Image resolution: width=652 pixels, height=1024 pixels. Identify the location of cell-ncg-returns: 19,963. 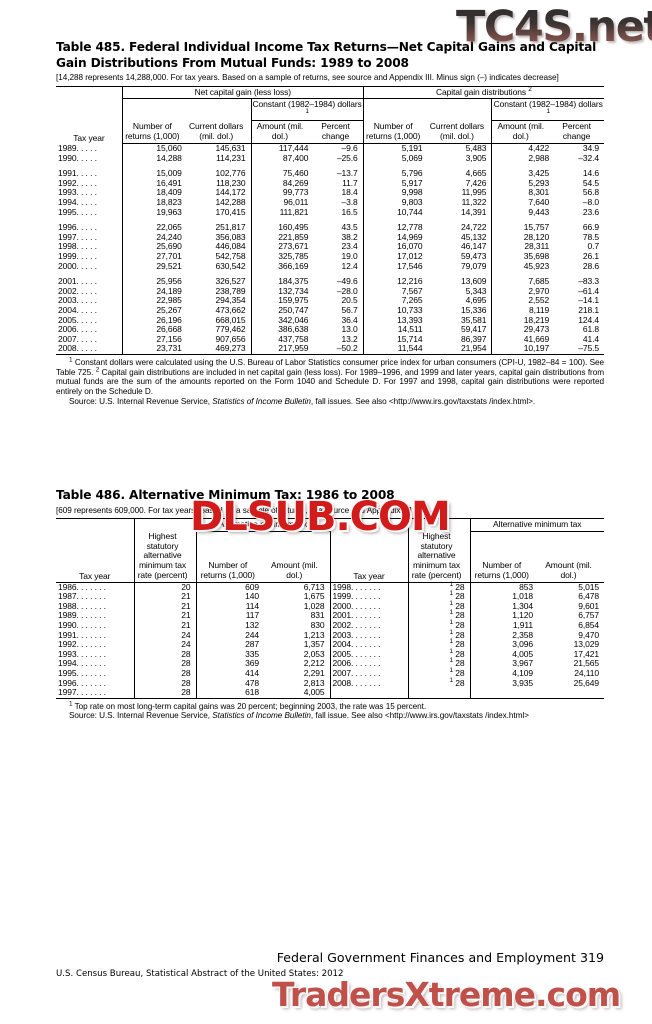
(169, 211).